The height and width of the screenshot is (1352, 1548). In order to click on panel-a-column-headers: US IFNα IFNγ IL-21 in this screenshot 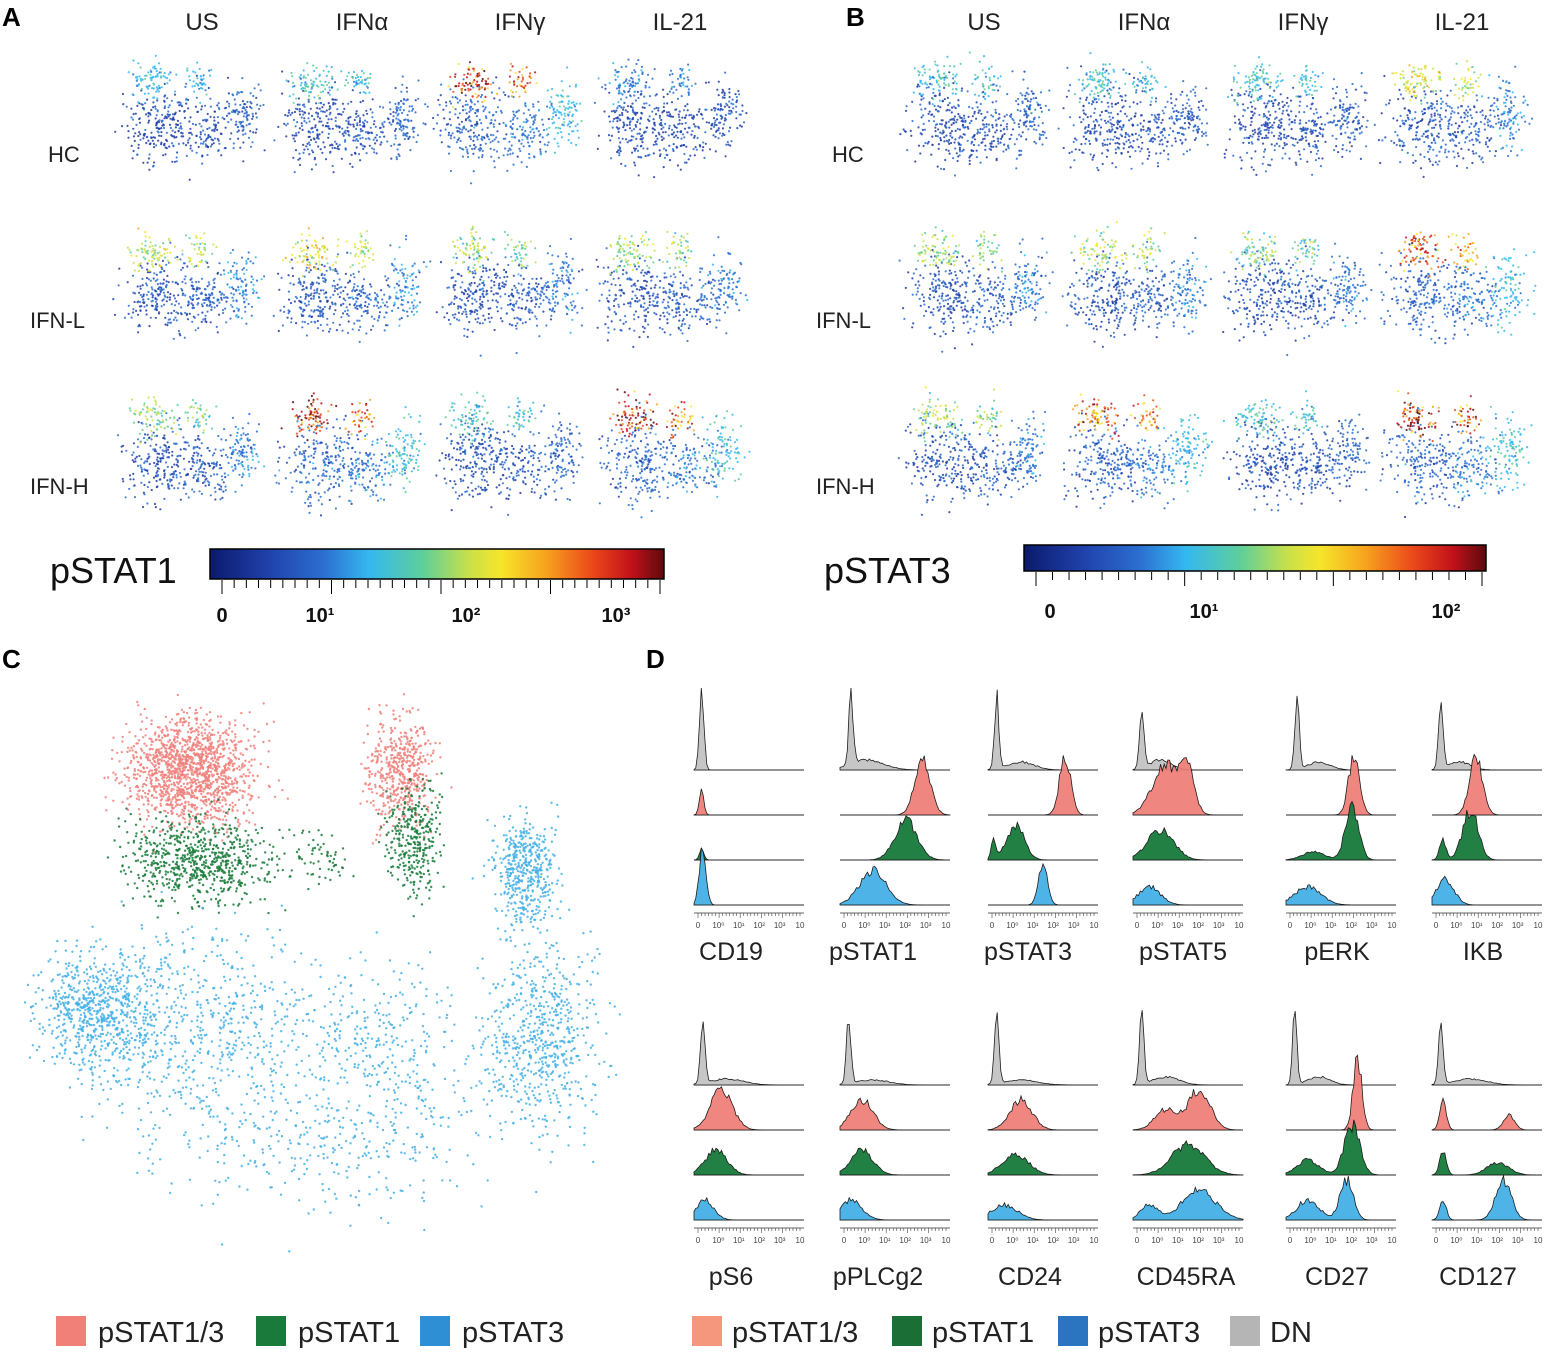, I will do `click(446, 22)`.